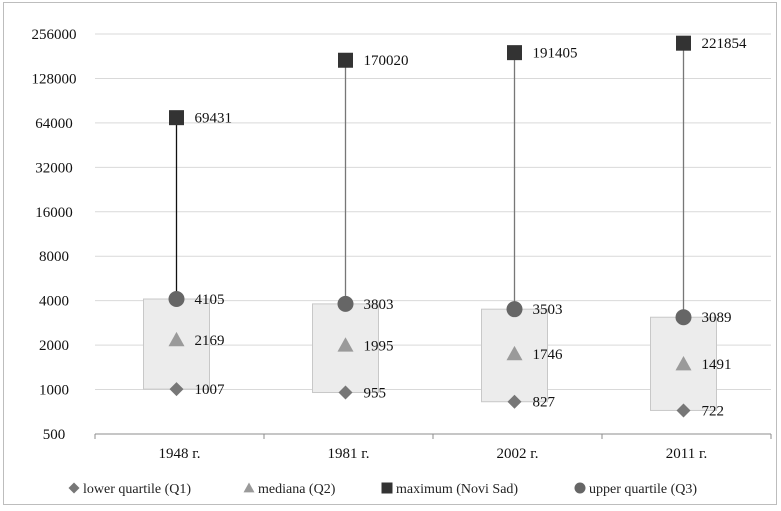 This screenshot has height=511, width=781. What do you see at coordinates (54, 435) in the screenshot?
I see `y-tick-label: 500` at bounding box center [54, 435].